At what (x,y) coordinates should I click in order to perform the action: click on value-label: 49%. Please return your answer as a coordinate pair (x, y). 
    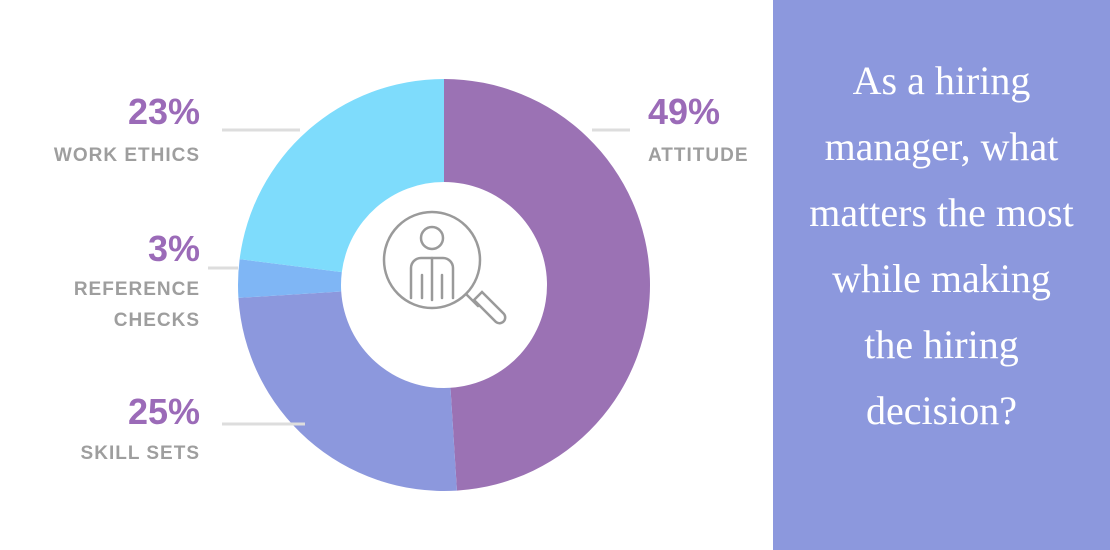
    Looking at the image, I should click on (684, 111).